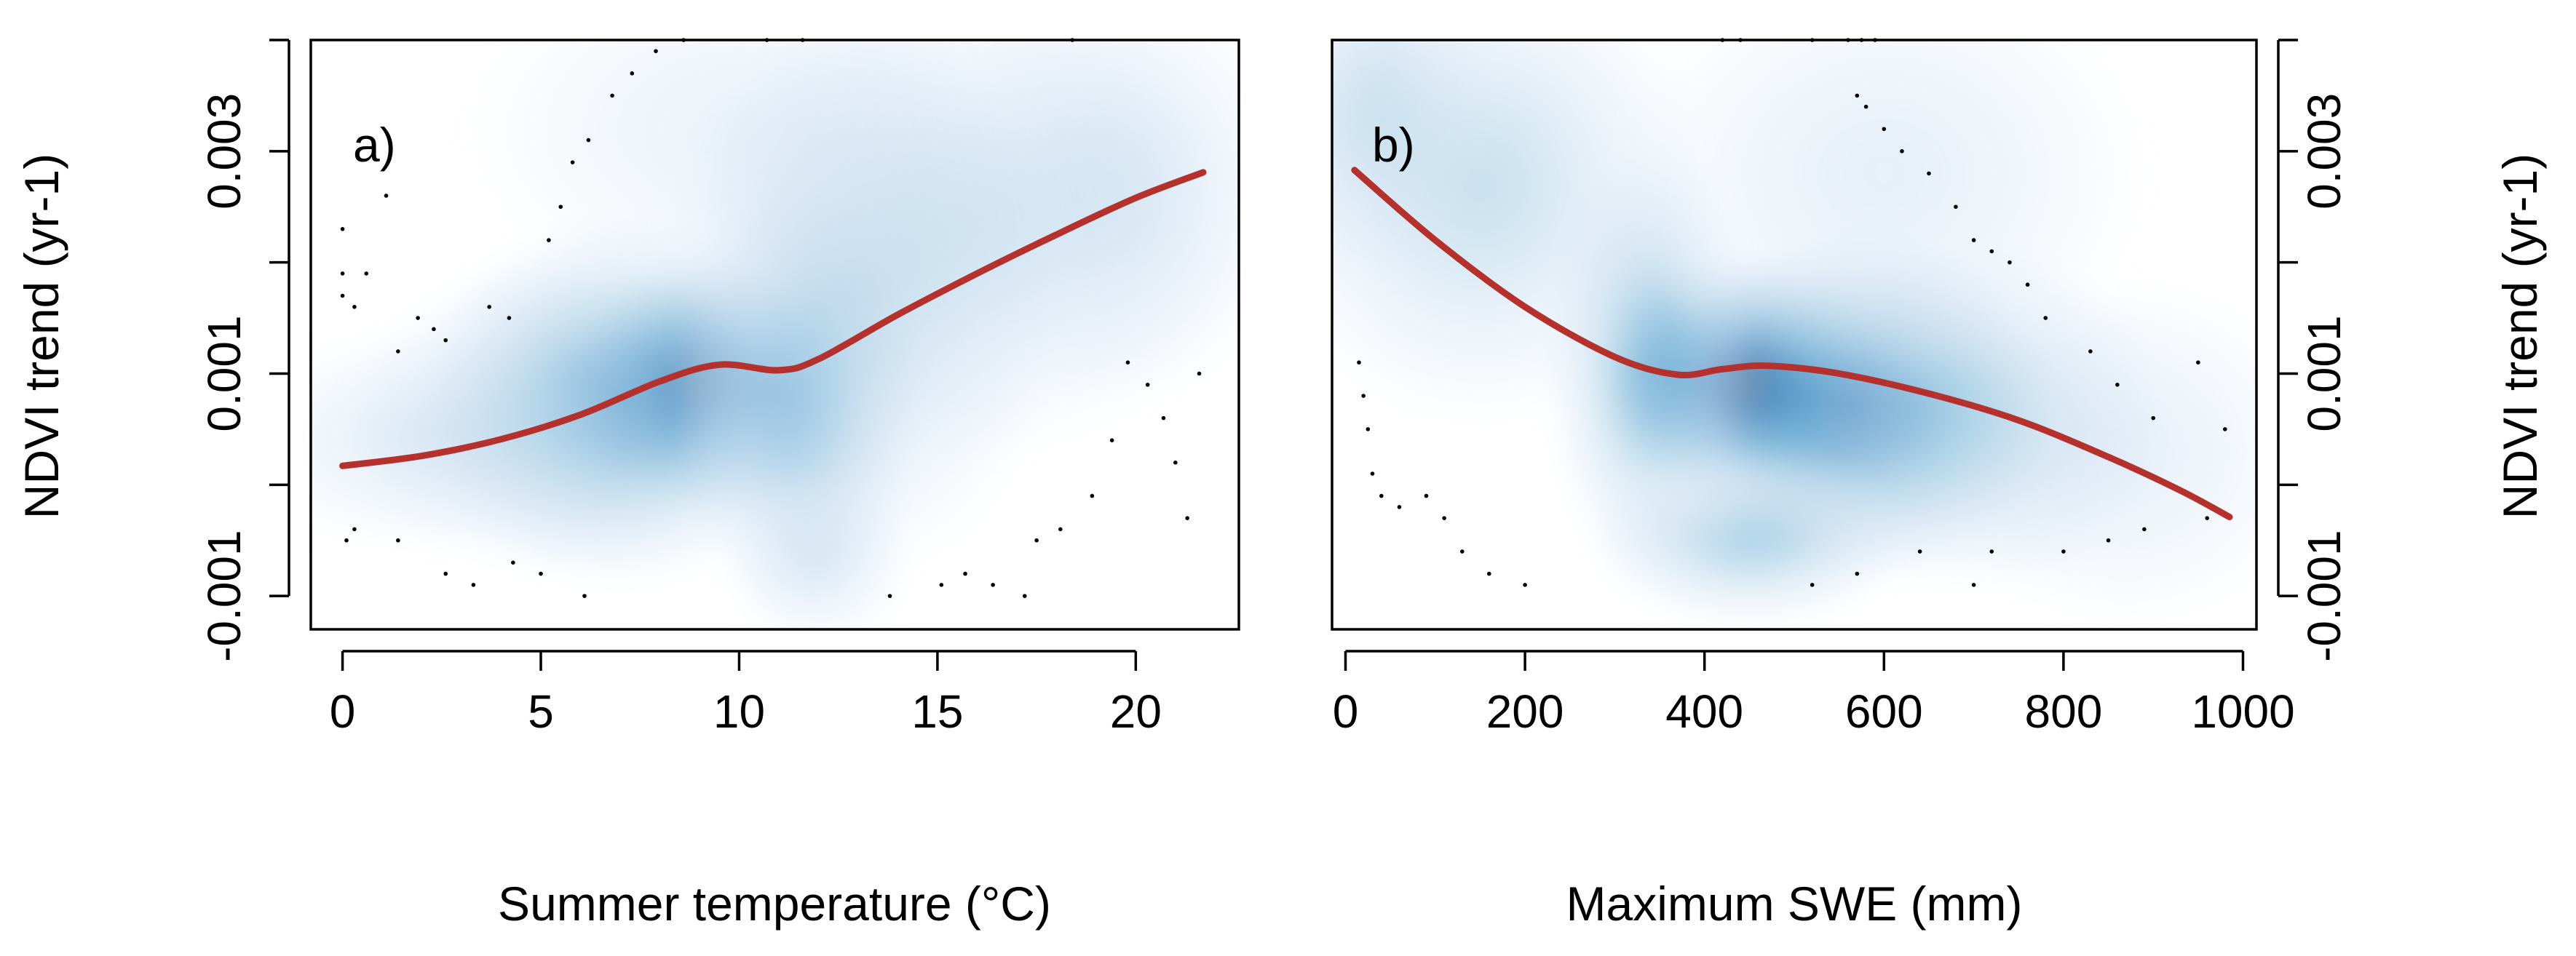  What do you see at coordinates (937, 711) in the screenshot?
I see `panel-a-x-tick-label: 15` at bounding box center [937, 711].